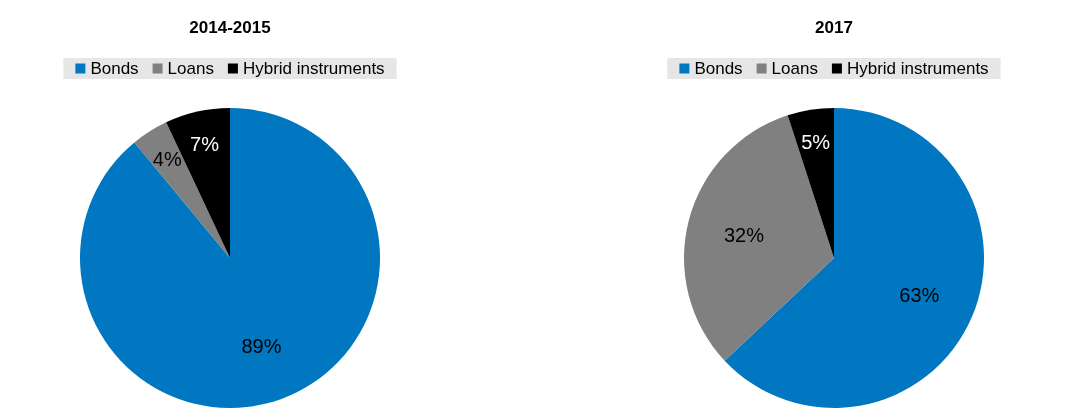  I want to click on data-label: 4%, so click(167, 159).